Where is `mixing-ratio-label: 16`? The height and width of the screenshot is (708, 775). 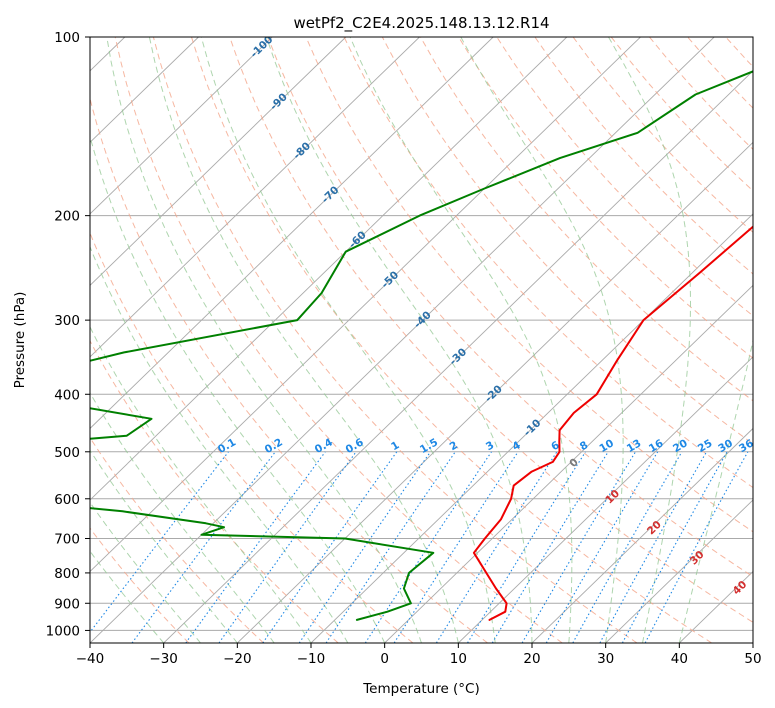 mixing-ratio-label: 16 is located at coordinates (656, 446).